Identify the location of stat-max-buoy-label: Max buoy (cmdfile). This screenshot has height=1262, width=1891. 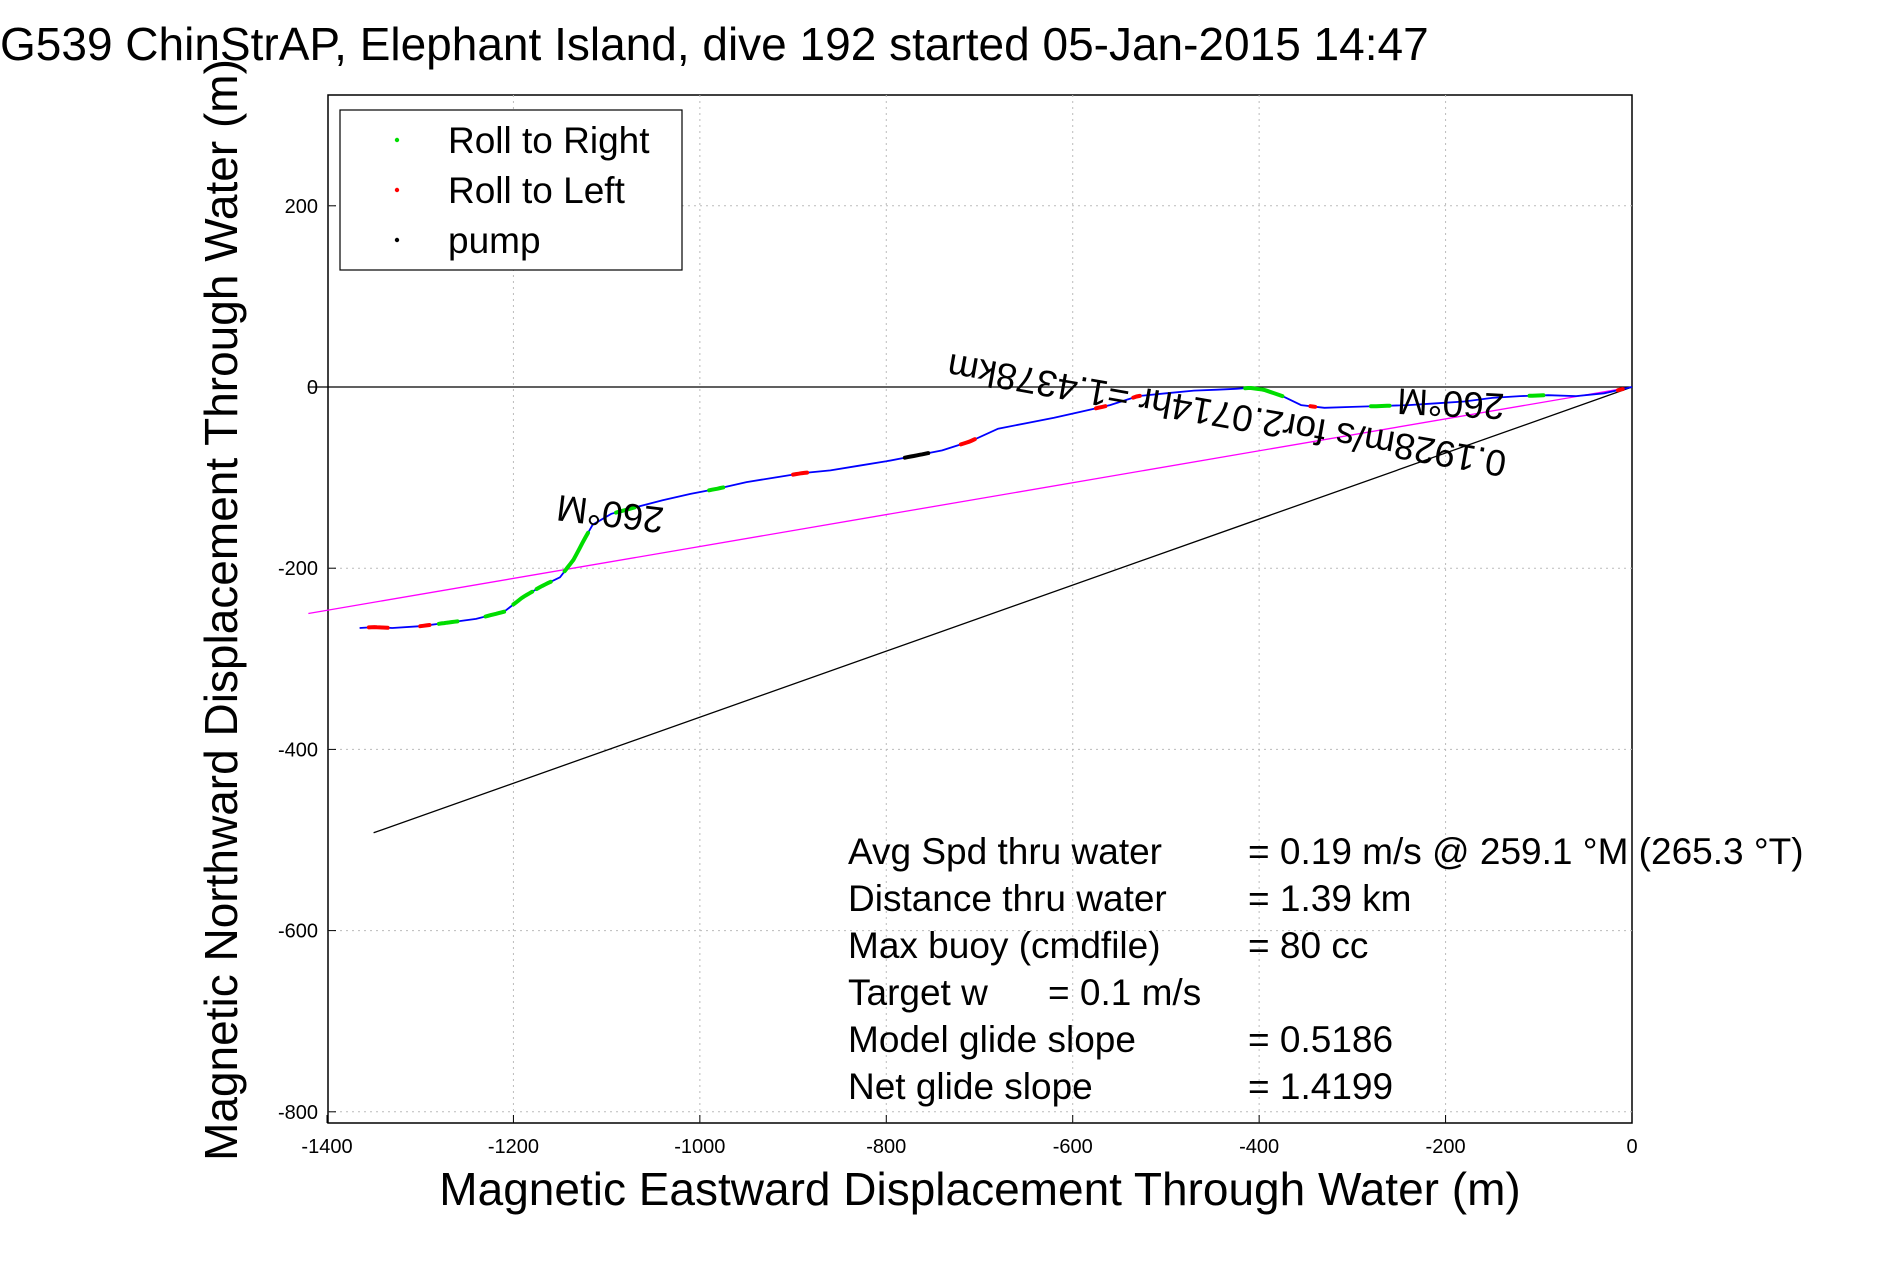
(1004, 945).